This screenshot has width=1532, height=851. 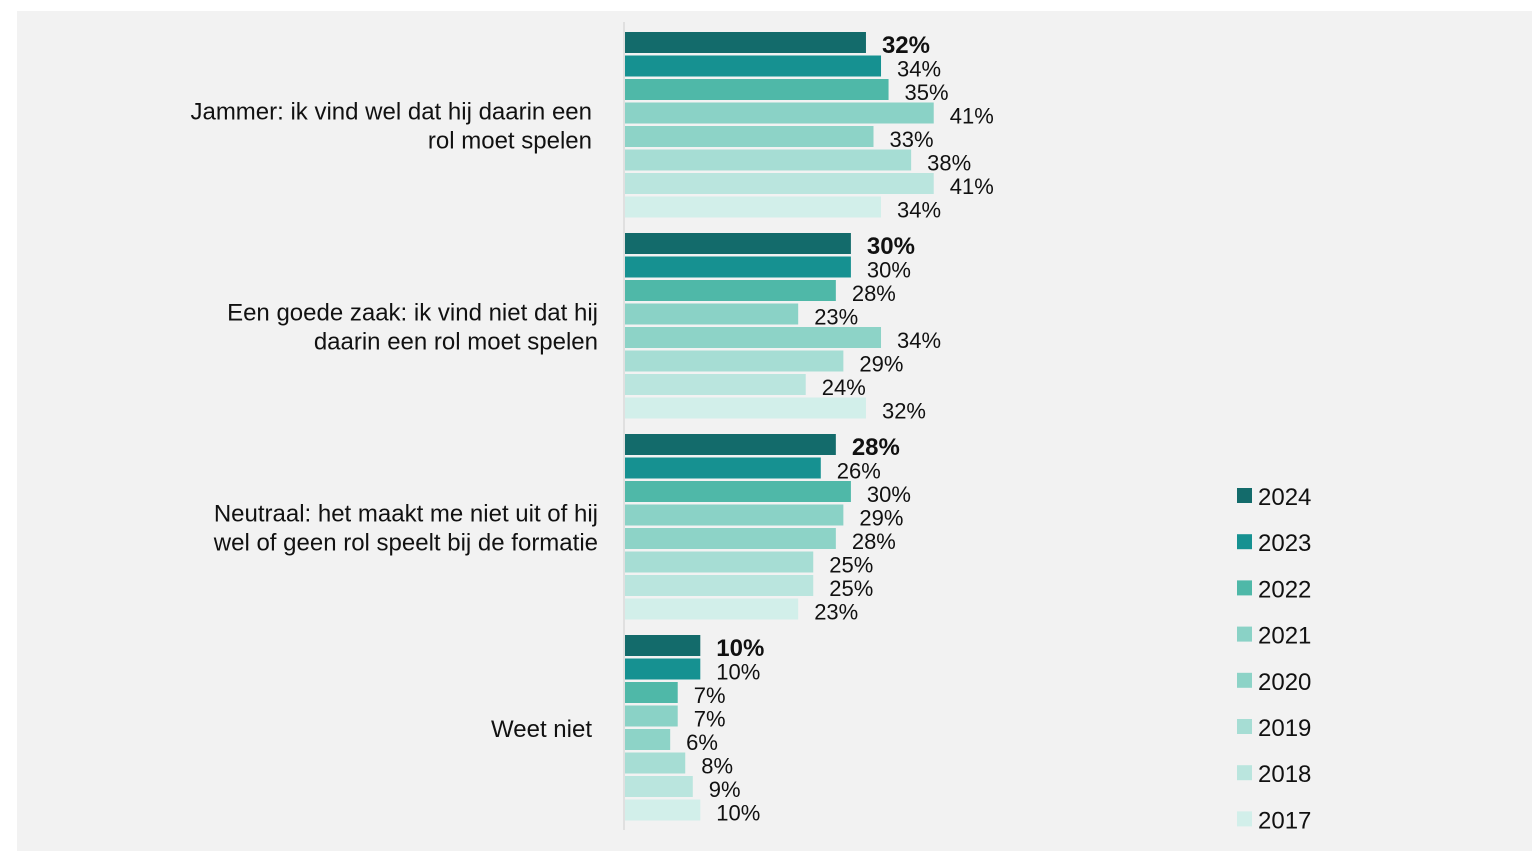 I want to click on value-label-2018-cat1: 41%, so click(x=972, y=186).